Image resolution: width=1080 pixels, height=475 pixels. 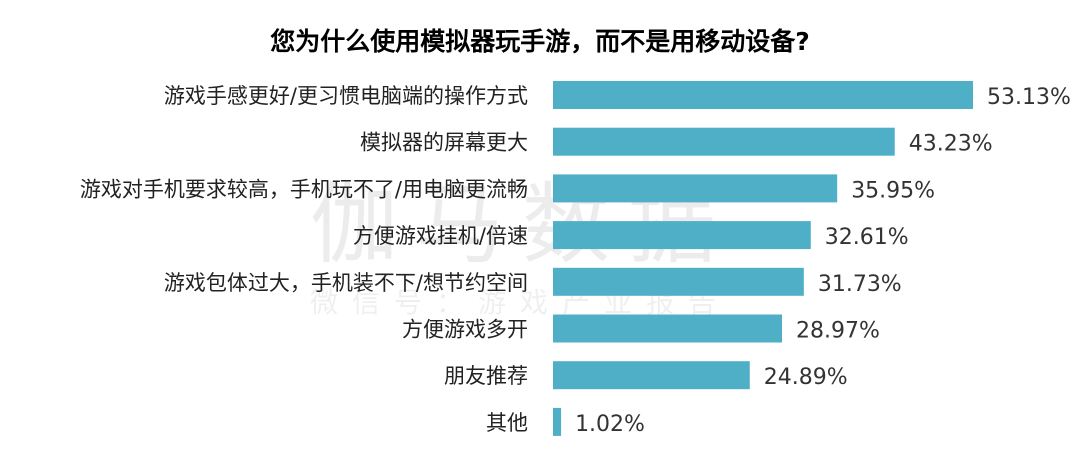 What do you see at coordinates (951, 144) in the screenshot?
I see `value-label: 43.23%` at bounding box center [951, 144].